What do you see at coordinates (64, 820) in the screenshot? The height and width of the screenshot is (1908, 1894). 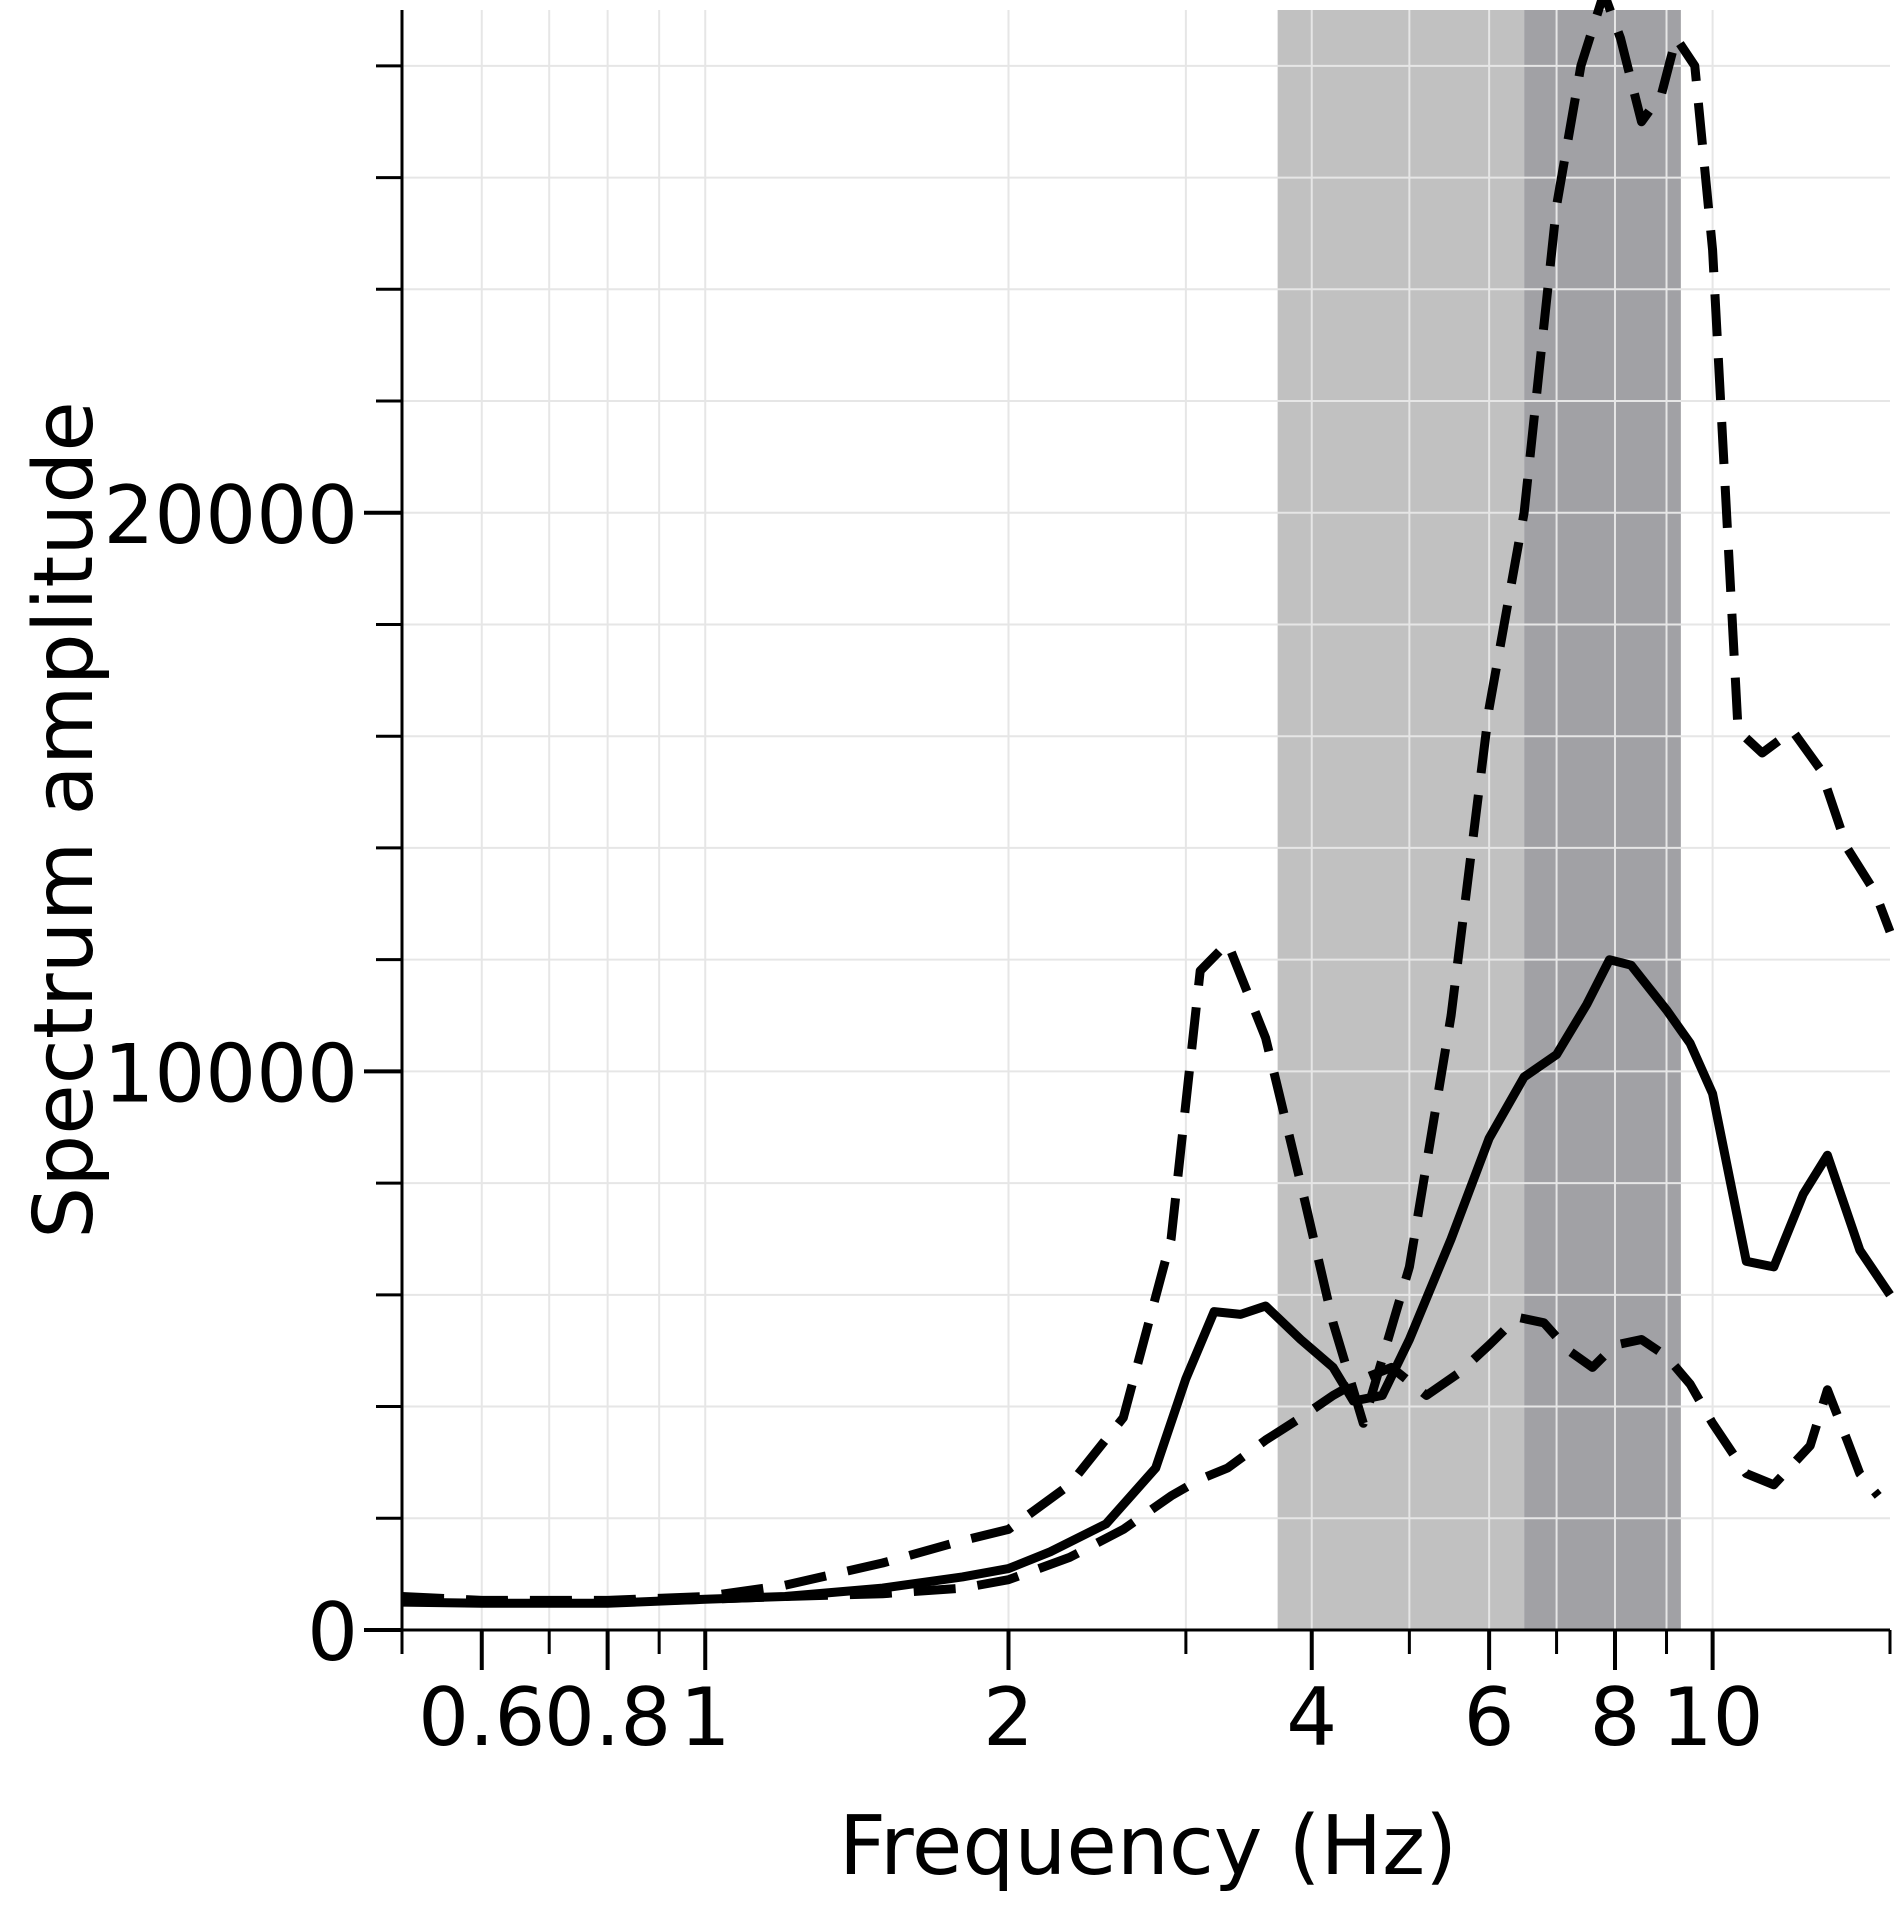 I see `y-axis-label: Spectrum amplitude` at bounding box center [64, 820].